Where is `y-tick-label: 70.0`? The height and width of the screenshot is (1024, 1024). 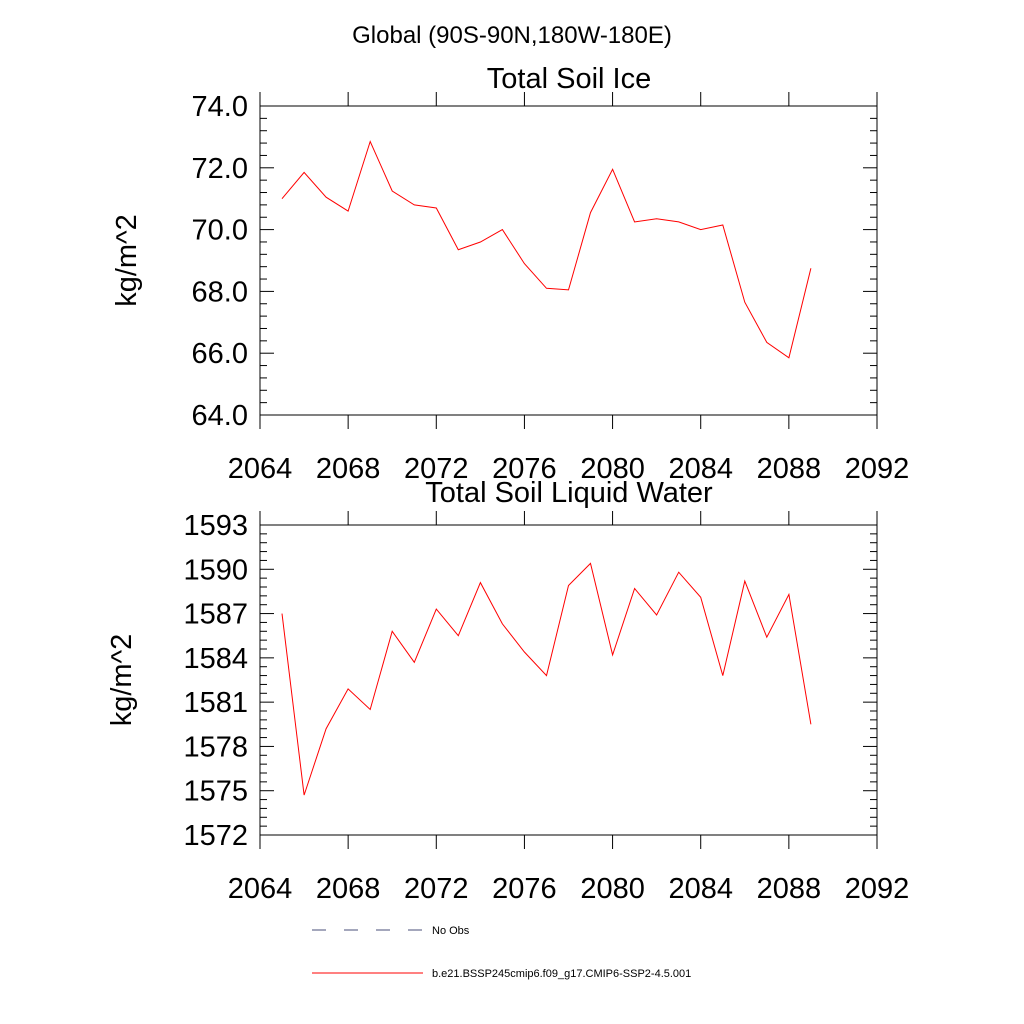
y-tick-label: 70.0 is located at coordinates (220, 231).